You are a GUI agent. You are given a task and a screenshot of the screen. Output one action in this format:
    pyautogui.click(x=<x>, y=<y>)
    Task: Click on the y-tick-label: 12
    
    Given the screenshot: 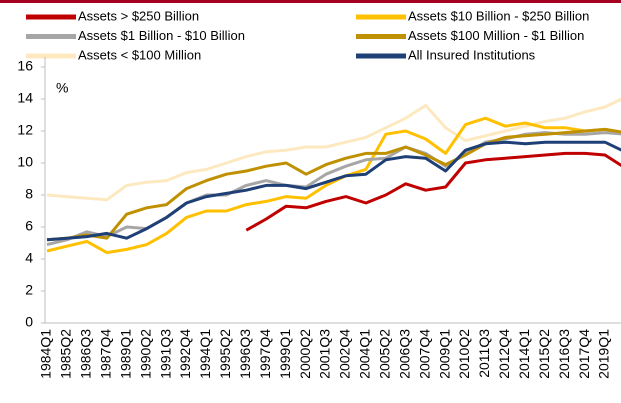 What is the action you would take?
    pyautogui.click(x=25, y=130)
    